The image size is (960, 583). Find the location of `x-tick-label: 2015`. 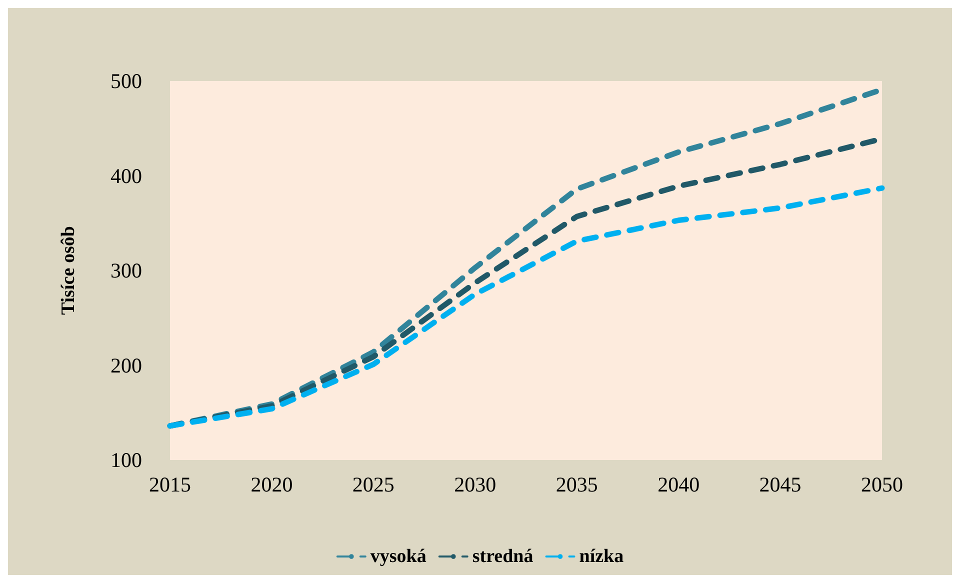

x-tick-label: 2015 is located at coordinates (170, 484).